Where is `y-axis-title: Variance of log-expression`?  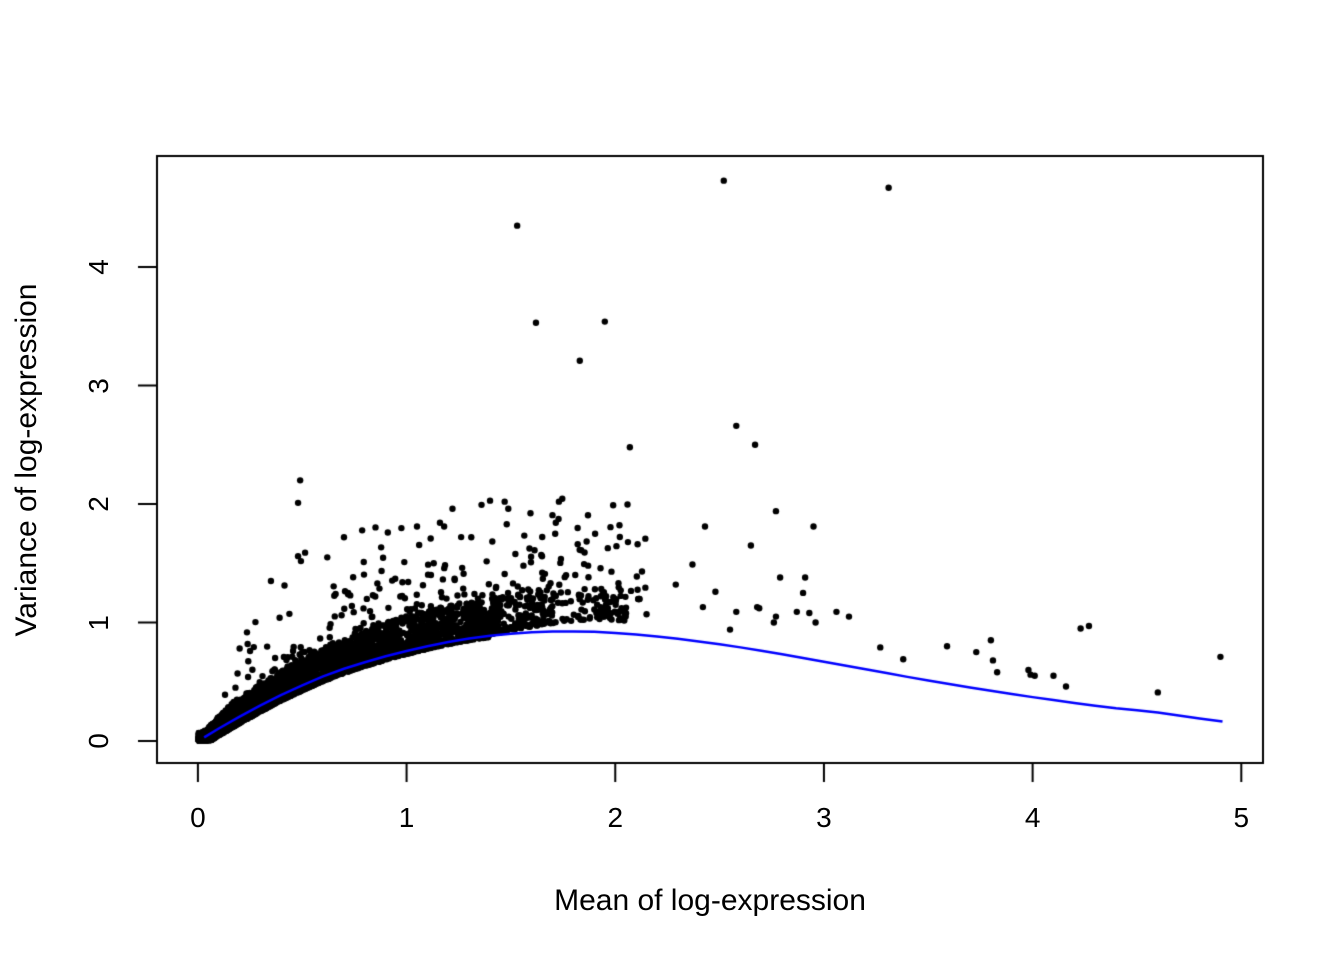
y-axis-title: Variance of log-expression is located at coordinates (26, 460).